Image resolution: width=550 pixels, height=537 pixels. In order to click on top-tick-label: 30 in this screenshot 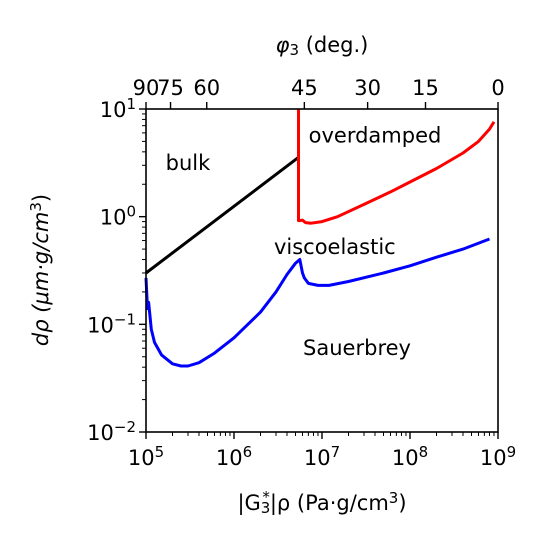, I will do `click(367, 88)`.